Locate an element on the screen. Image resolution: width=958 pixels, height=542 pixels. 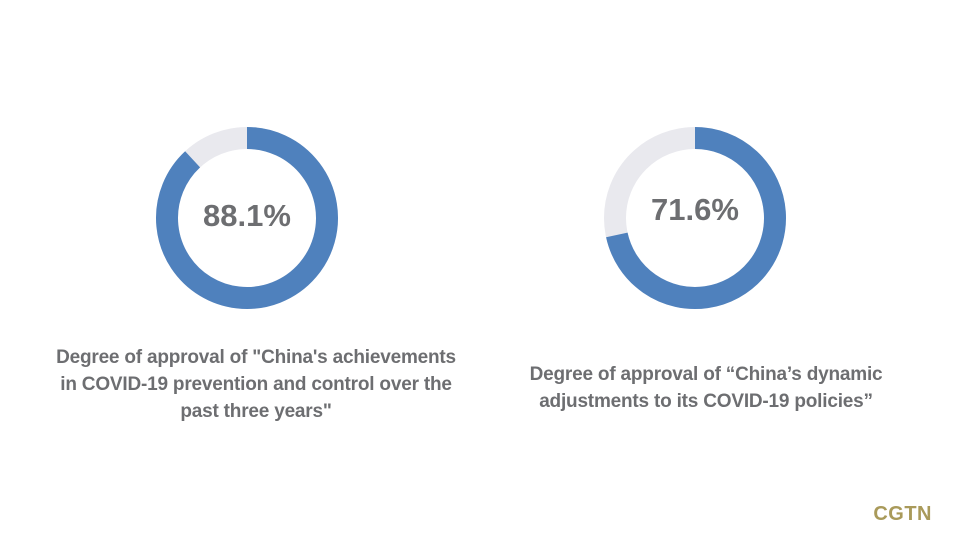
brand-logo: CGTN is located at coordinates (902, 514).